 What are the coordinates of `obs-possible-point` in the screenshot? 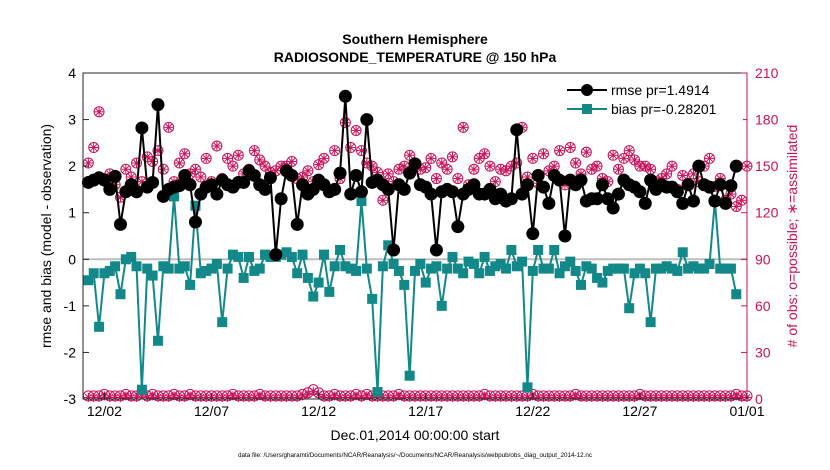 It's located at (683, 396).